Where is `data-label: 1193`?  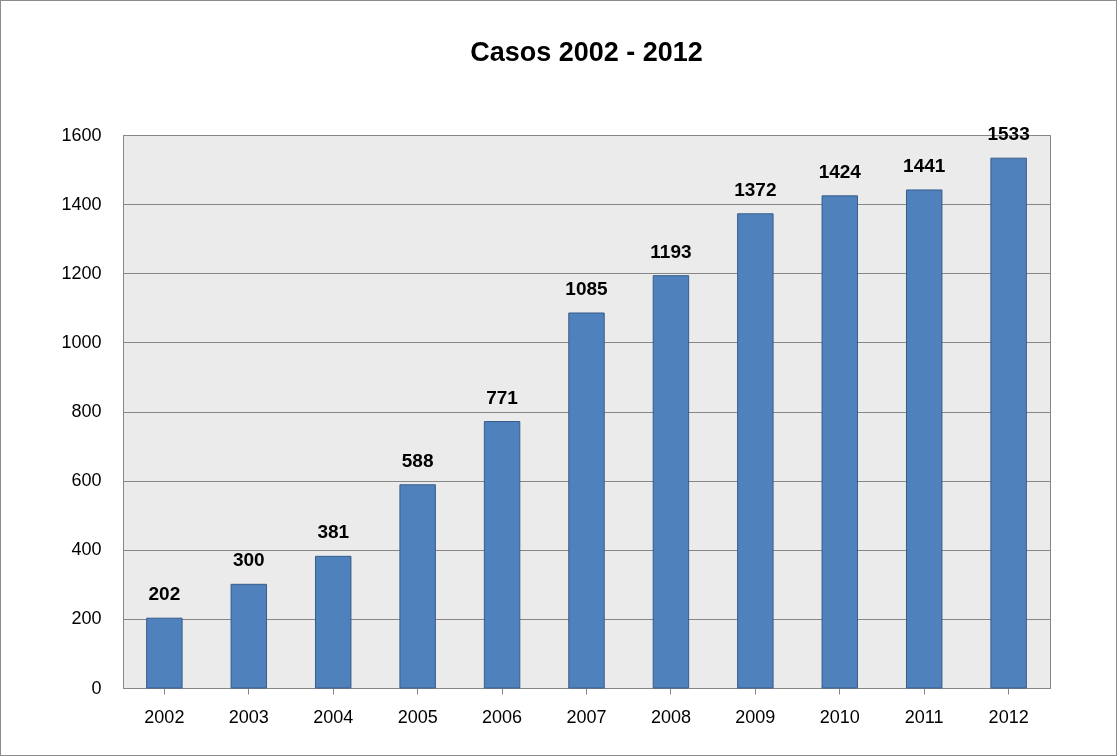 data-label: 1193 is located at coordinates (671, 251).